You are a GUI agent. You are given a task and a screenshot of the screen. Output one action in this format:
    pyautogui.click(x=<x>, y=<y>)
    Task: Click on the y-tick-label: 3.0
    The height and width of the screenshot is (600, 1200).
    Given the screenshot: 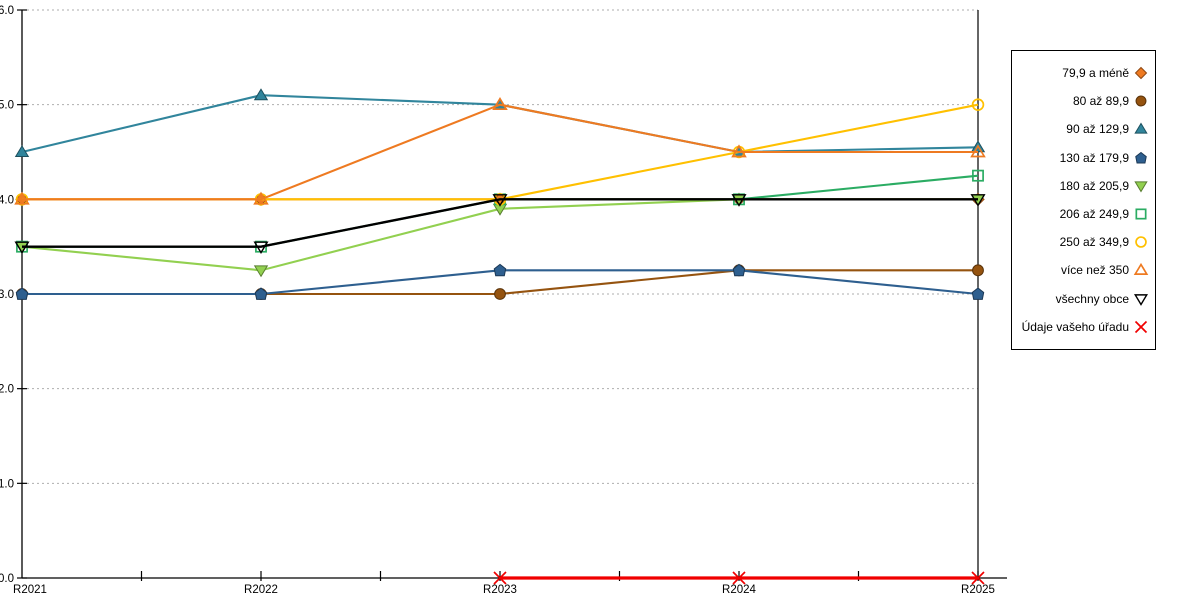 What is the action you would take?
    pyautogui.click(x=7, y=295)
    